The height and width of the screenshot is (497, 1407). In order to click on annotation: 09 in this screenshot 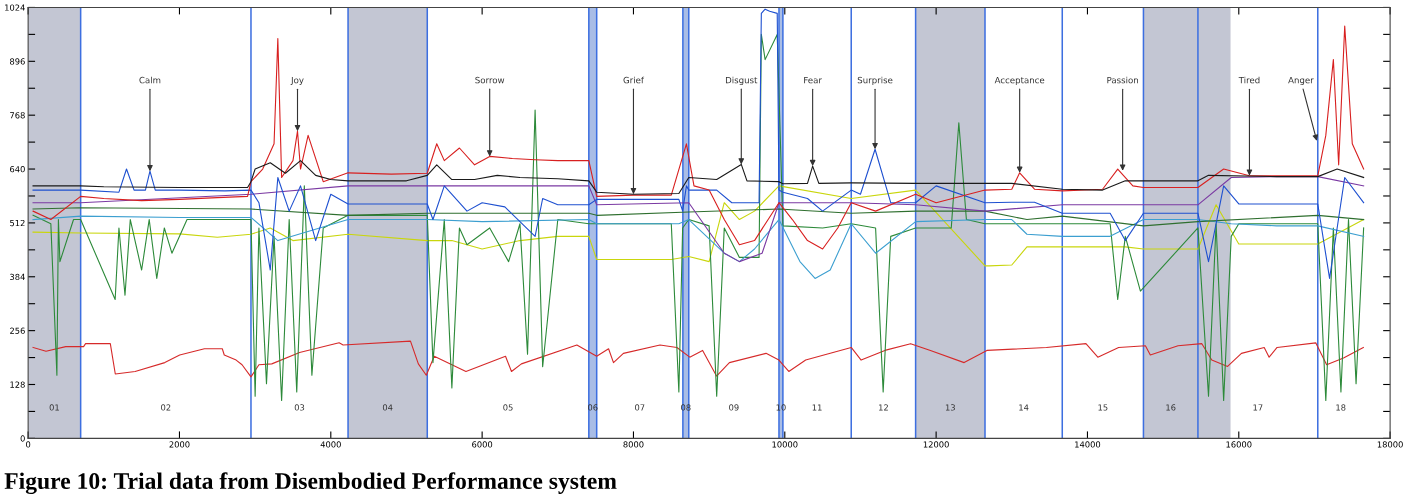, I will do `click(734, 407)`.